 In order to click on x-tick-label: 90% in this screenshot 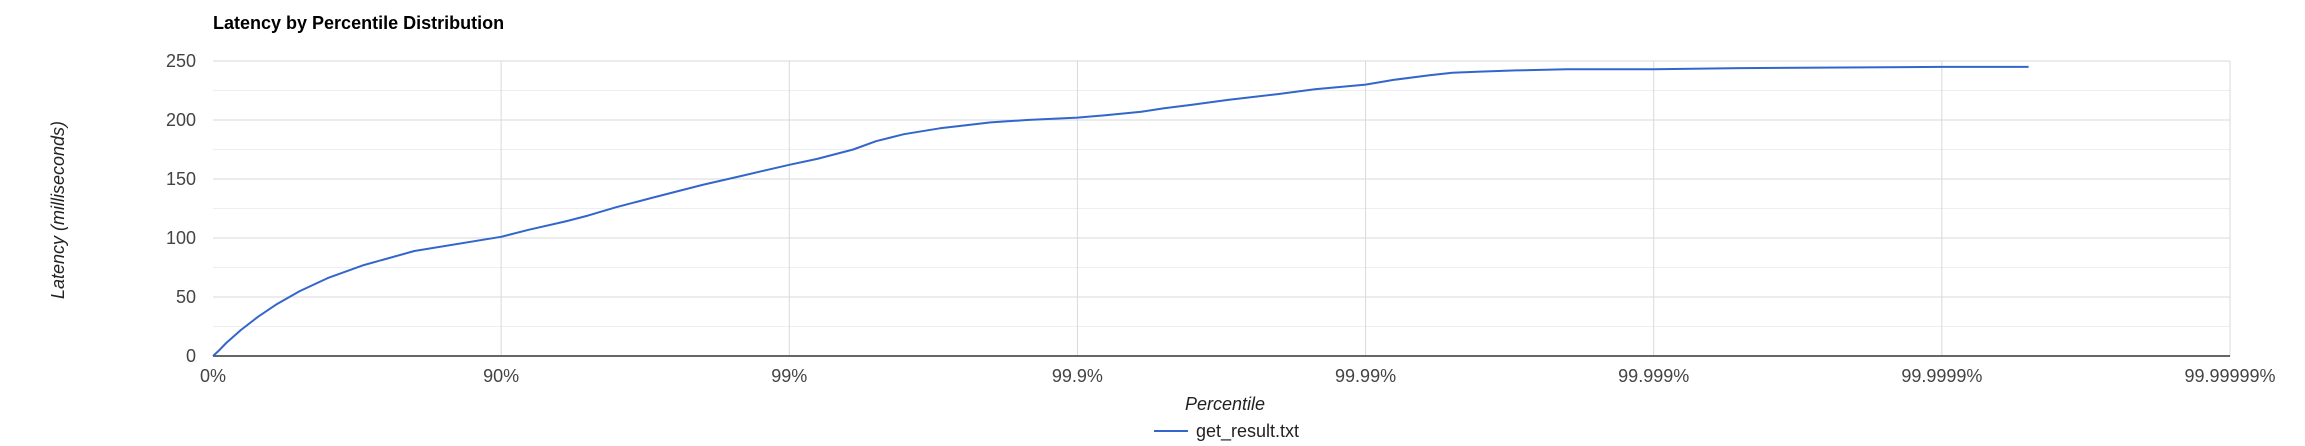, I will do `click(501, 376)`.